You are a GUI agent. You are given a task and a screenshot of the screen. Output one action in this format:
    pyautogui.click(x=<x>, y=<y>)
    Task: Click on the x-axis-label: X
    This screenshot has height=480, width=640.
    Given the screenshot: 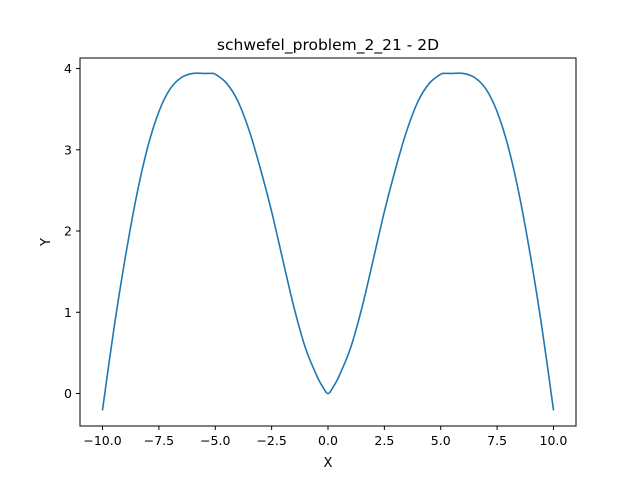 What is the action you would take?
    pyautogui.click(x=328, y=463)
    